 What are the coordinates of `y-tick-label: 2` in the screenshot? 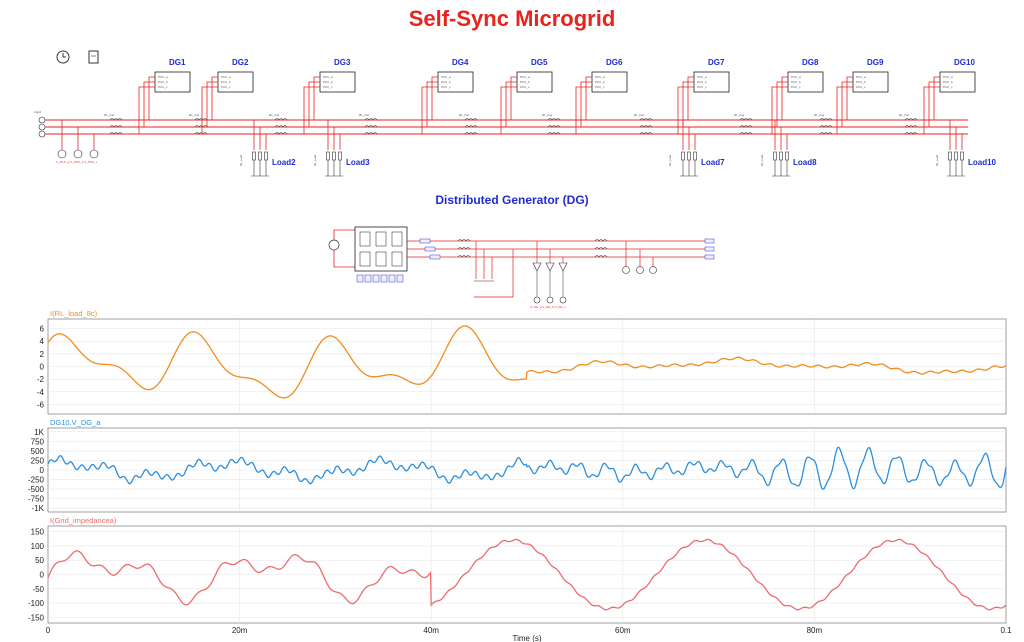 It's located at (42, 354).